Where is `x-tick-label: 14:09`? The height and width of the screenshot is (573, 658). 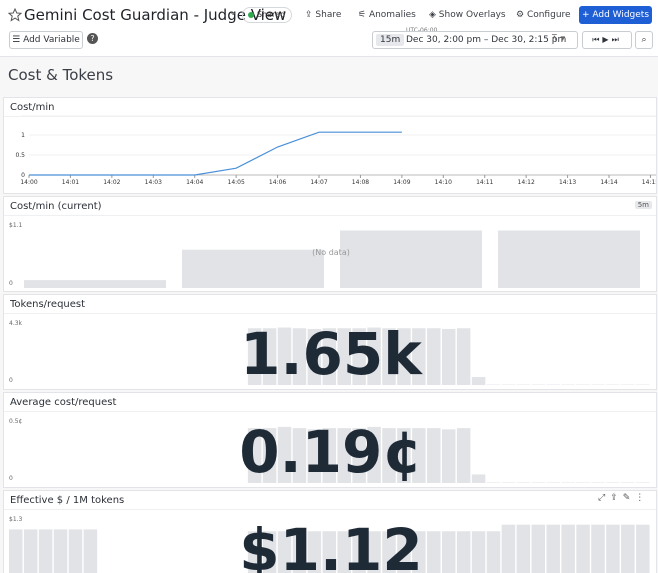 x-tick-label: 14:09 is located at coordinates (401, 182).